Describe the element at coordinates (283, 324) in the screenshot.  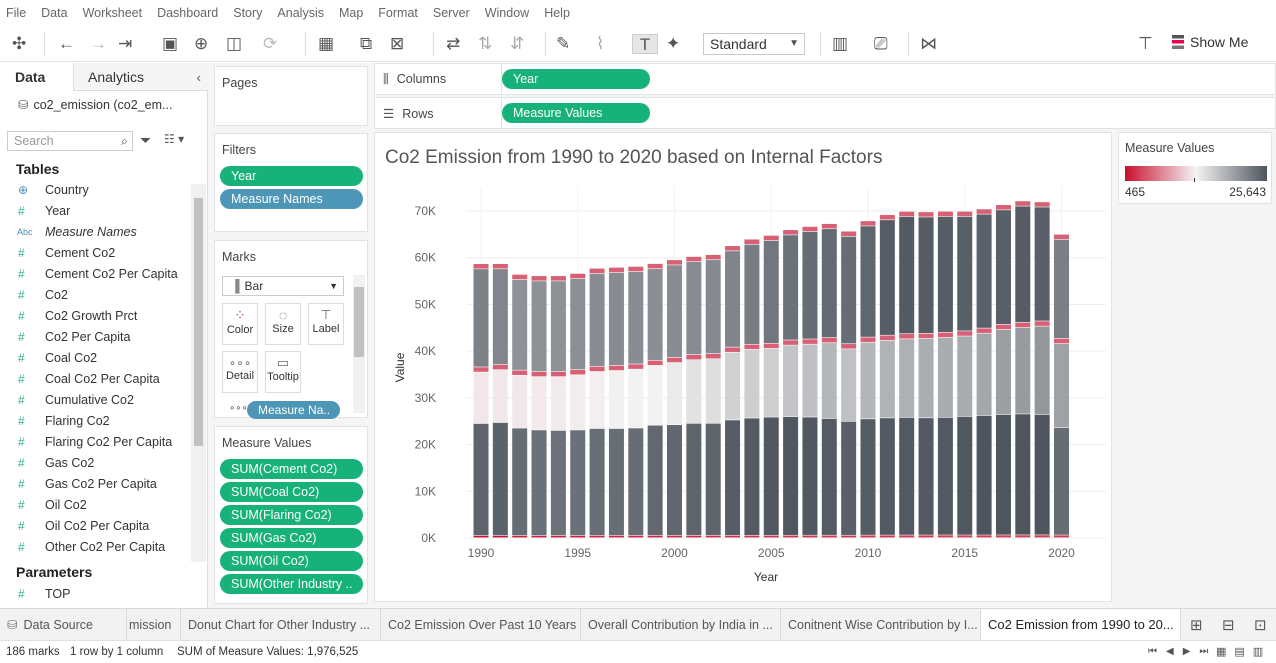
I see `size-button: ◌ Size` at that location.